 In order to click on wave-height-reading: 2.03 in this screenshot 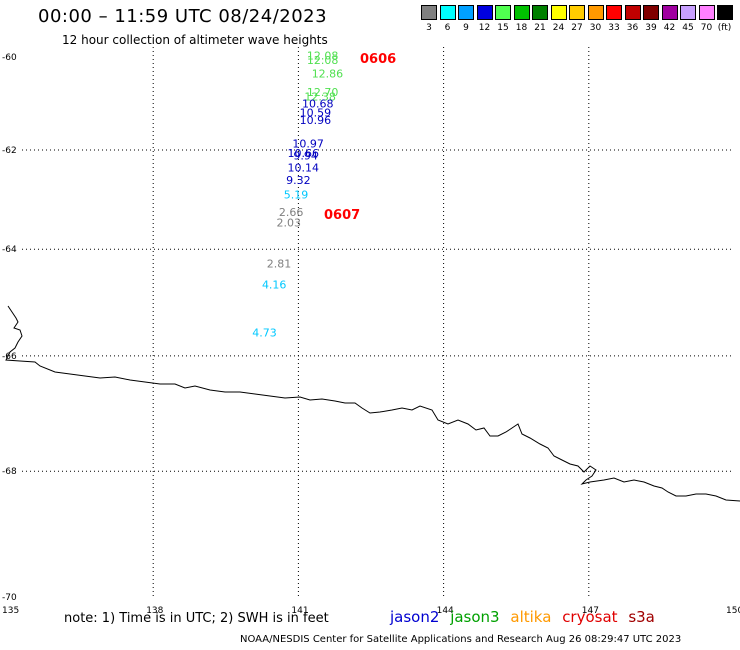, I will do `click(288, 222)`.